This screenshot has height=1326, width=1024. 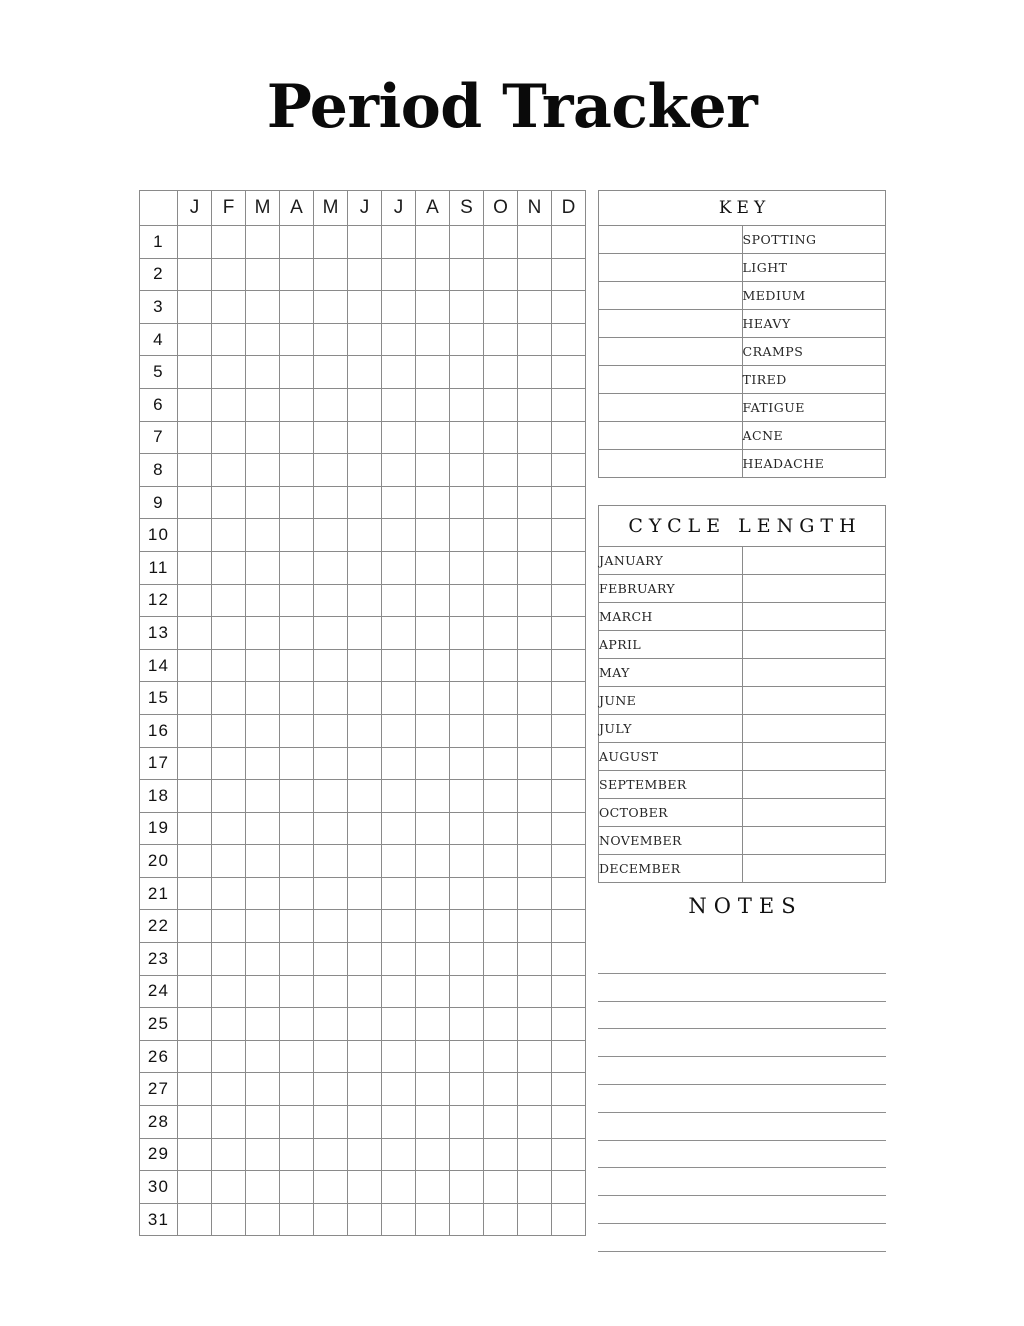 What do you see at coordinates (813, 728) in the screenshot?
I see `cycle-value-july` at bounding box center [813, 728].